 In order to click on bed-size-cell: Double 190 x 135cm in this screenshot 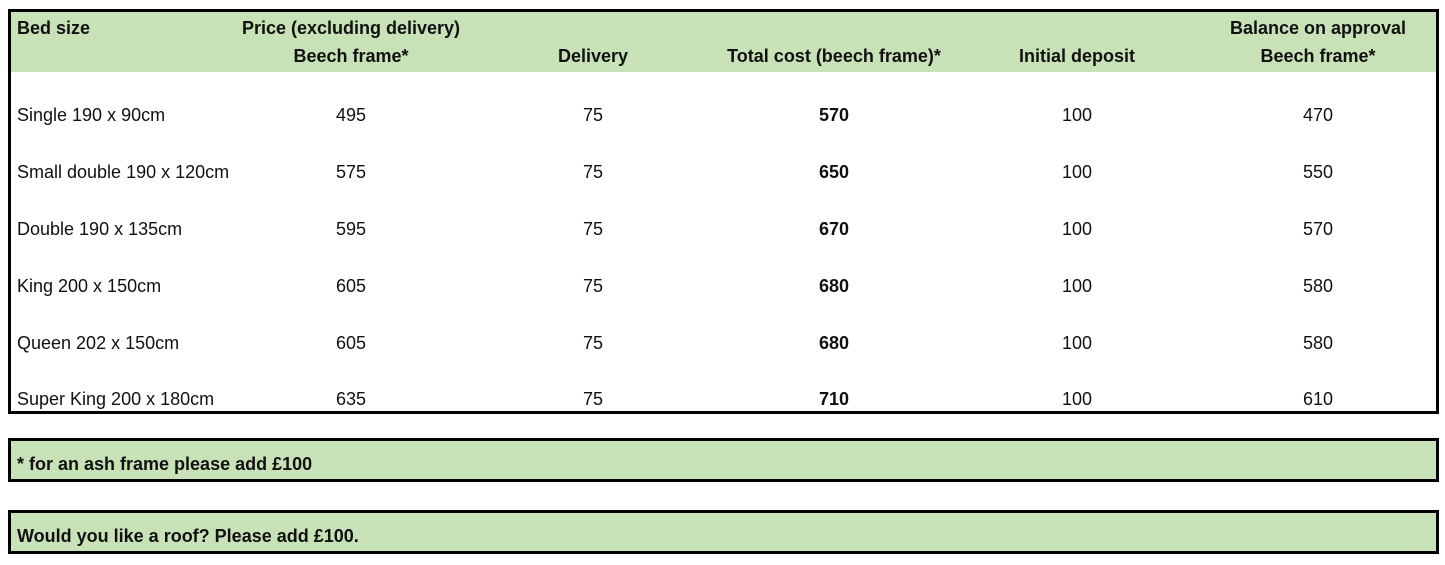, I will do `click(100, 229)`.